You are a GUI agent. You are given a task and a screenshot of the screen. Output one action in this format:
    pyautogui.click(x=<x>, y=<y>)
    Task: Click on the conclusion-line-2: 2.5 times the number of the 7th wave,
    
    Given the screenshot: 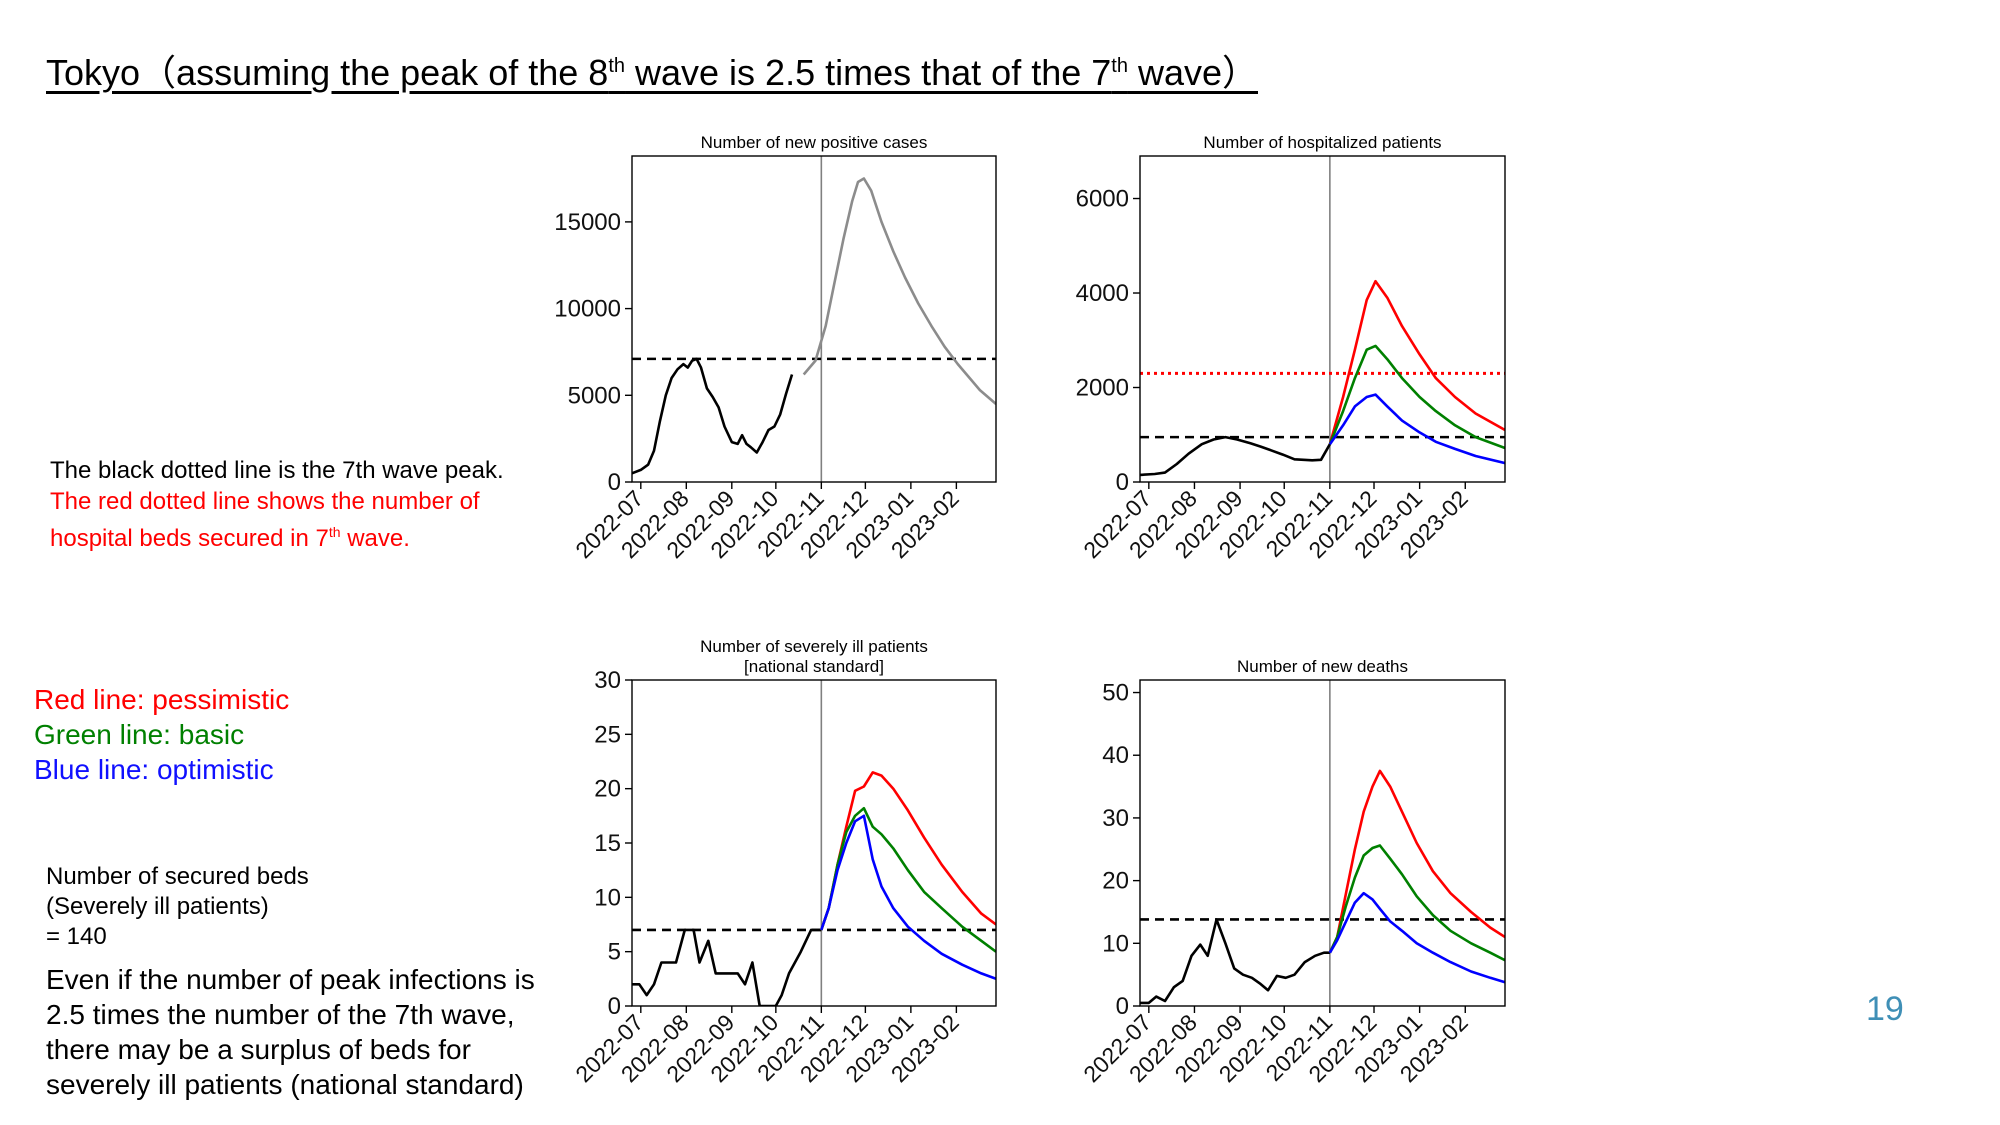 What is the action you would take?
    pyautogui.click(x=280, y=1014)
    